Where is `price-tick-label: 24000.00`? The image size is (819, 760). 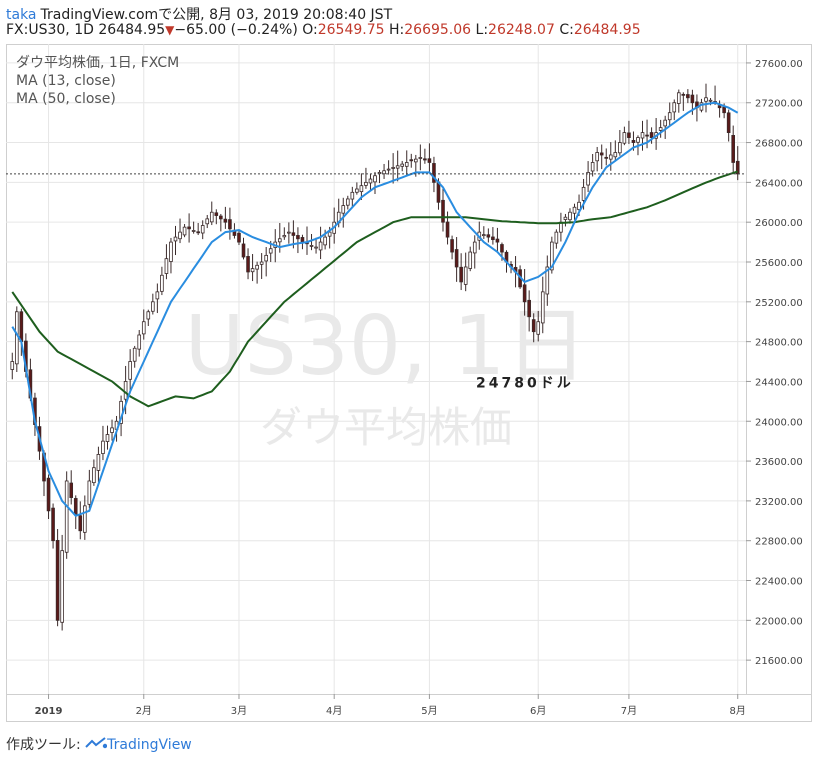
price-tick-label: 24000.00 is located at coordinates (779, 422).